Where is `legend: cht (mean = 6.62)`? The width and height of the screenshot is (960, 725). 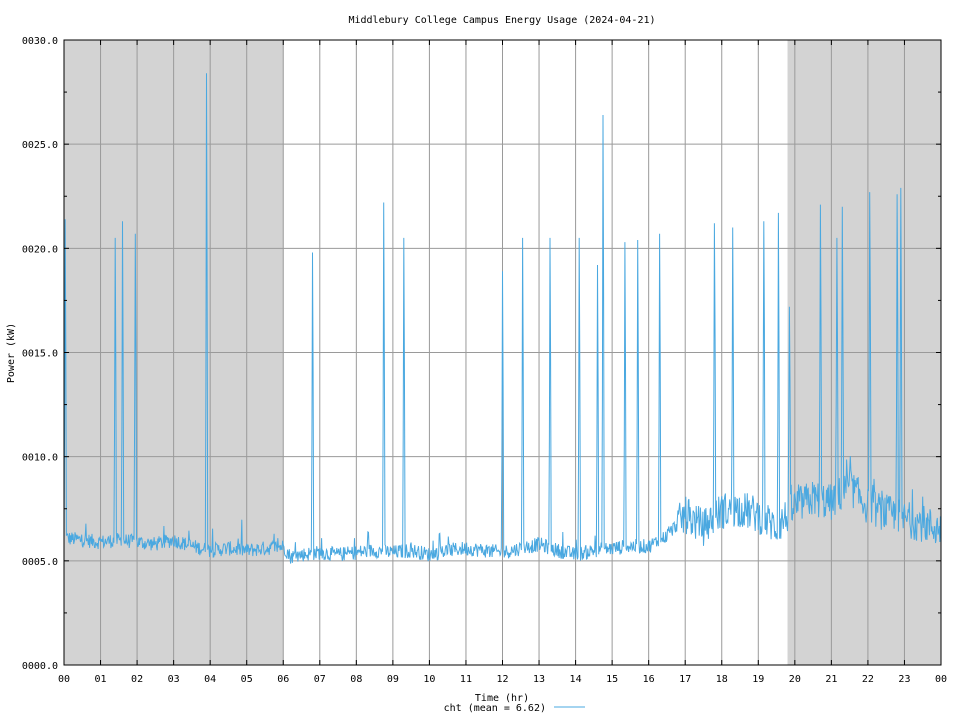 legend: cht (mean = 6.62) is located at coordinates (514, 708).